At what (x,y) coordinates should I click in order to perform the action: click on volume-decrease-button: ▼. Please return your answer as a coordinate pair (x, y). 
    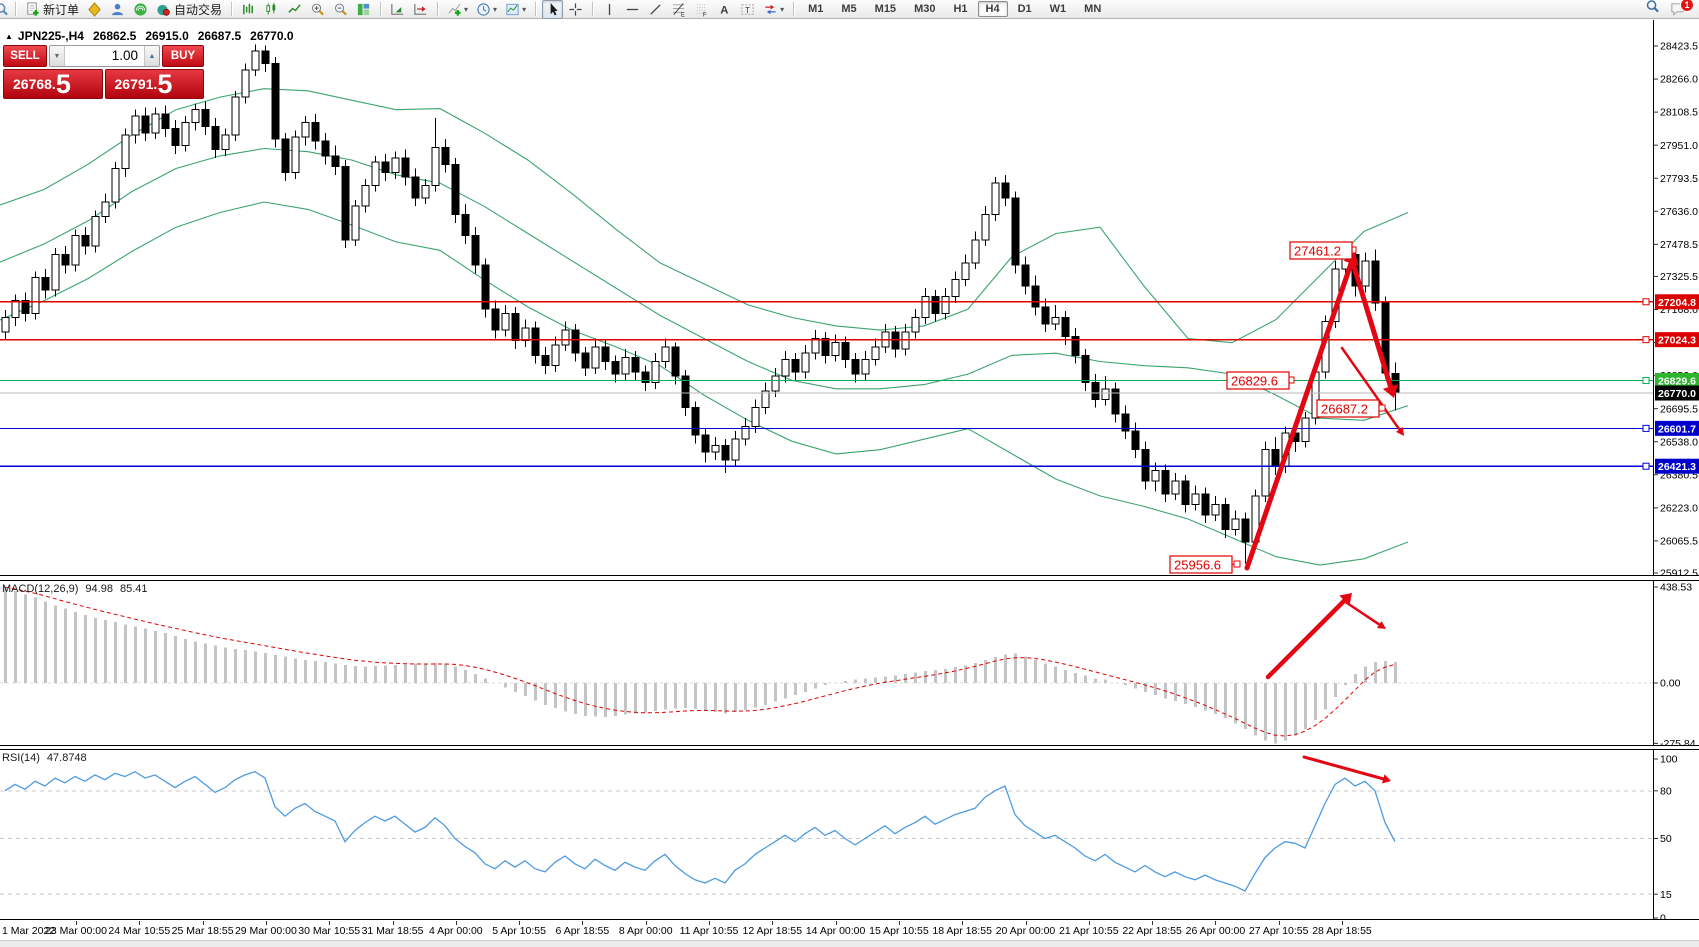
    Looking at the image, I should click on (57, 56).